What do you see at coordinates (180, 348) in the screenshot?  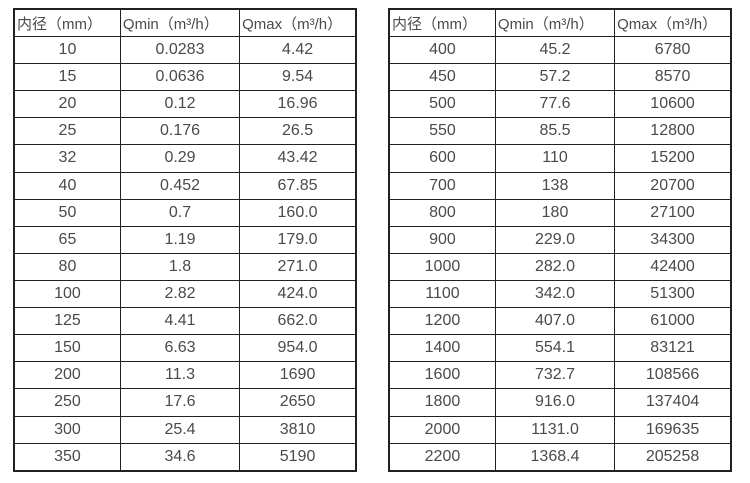 I see `qmin-cell: 6.63` at bounding box center [180, 348].